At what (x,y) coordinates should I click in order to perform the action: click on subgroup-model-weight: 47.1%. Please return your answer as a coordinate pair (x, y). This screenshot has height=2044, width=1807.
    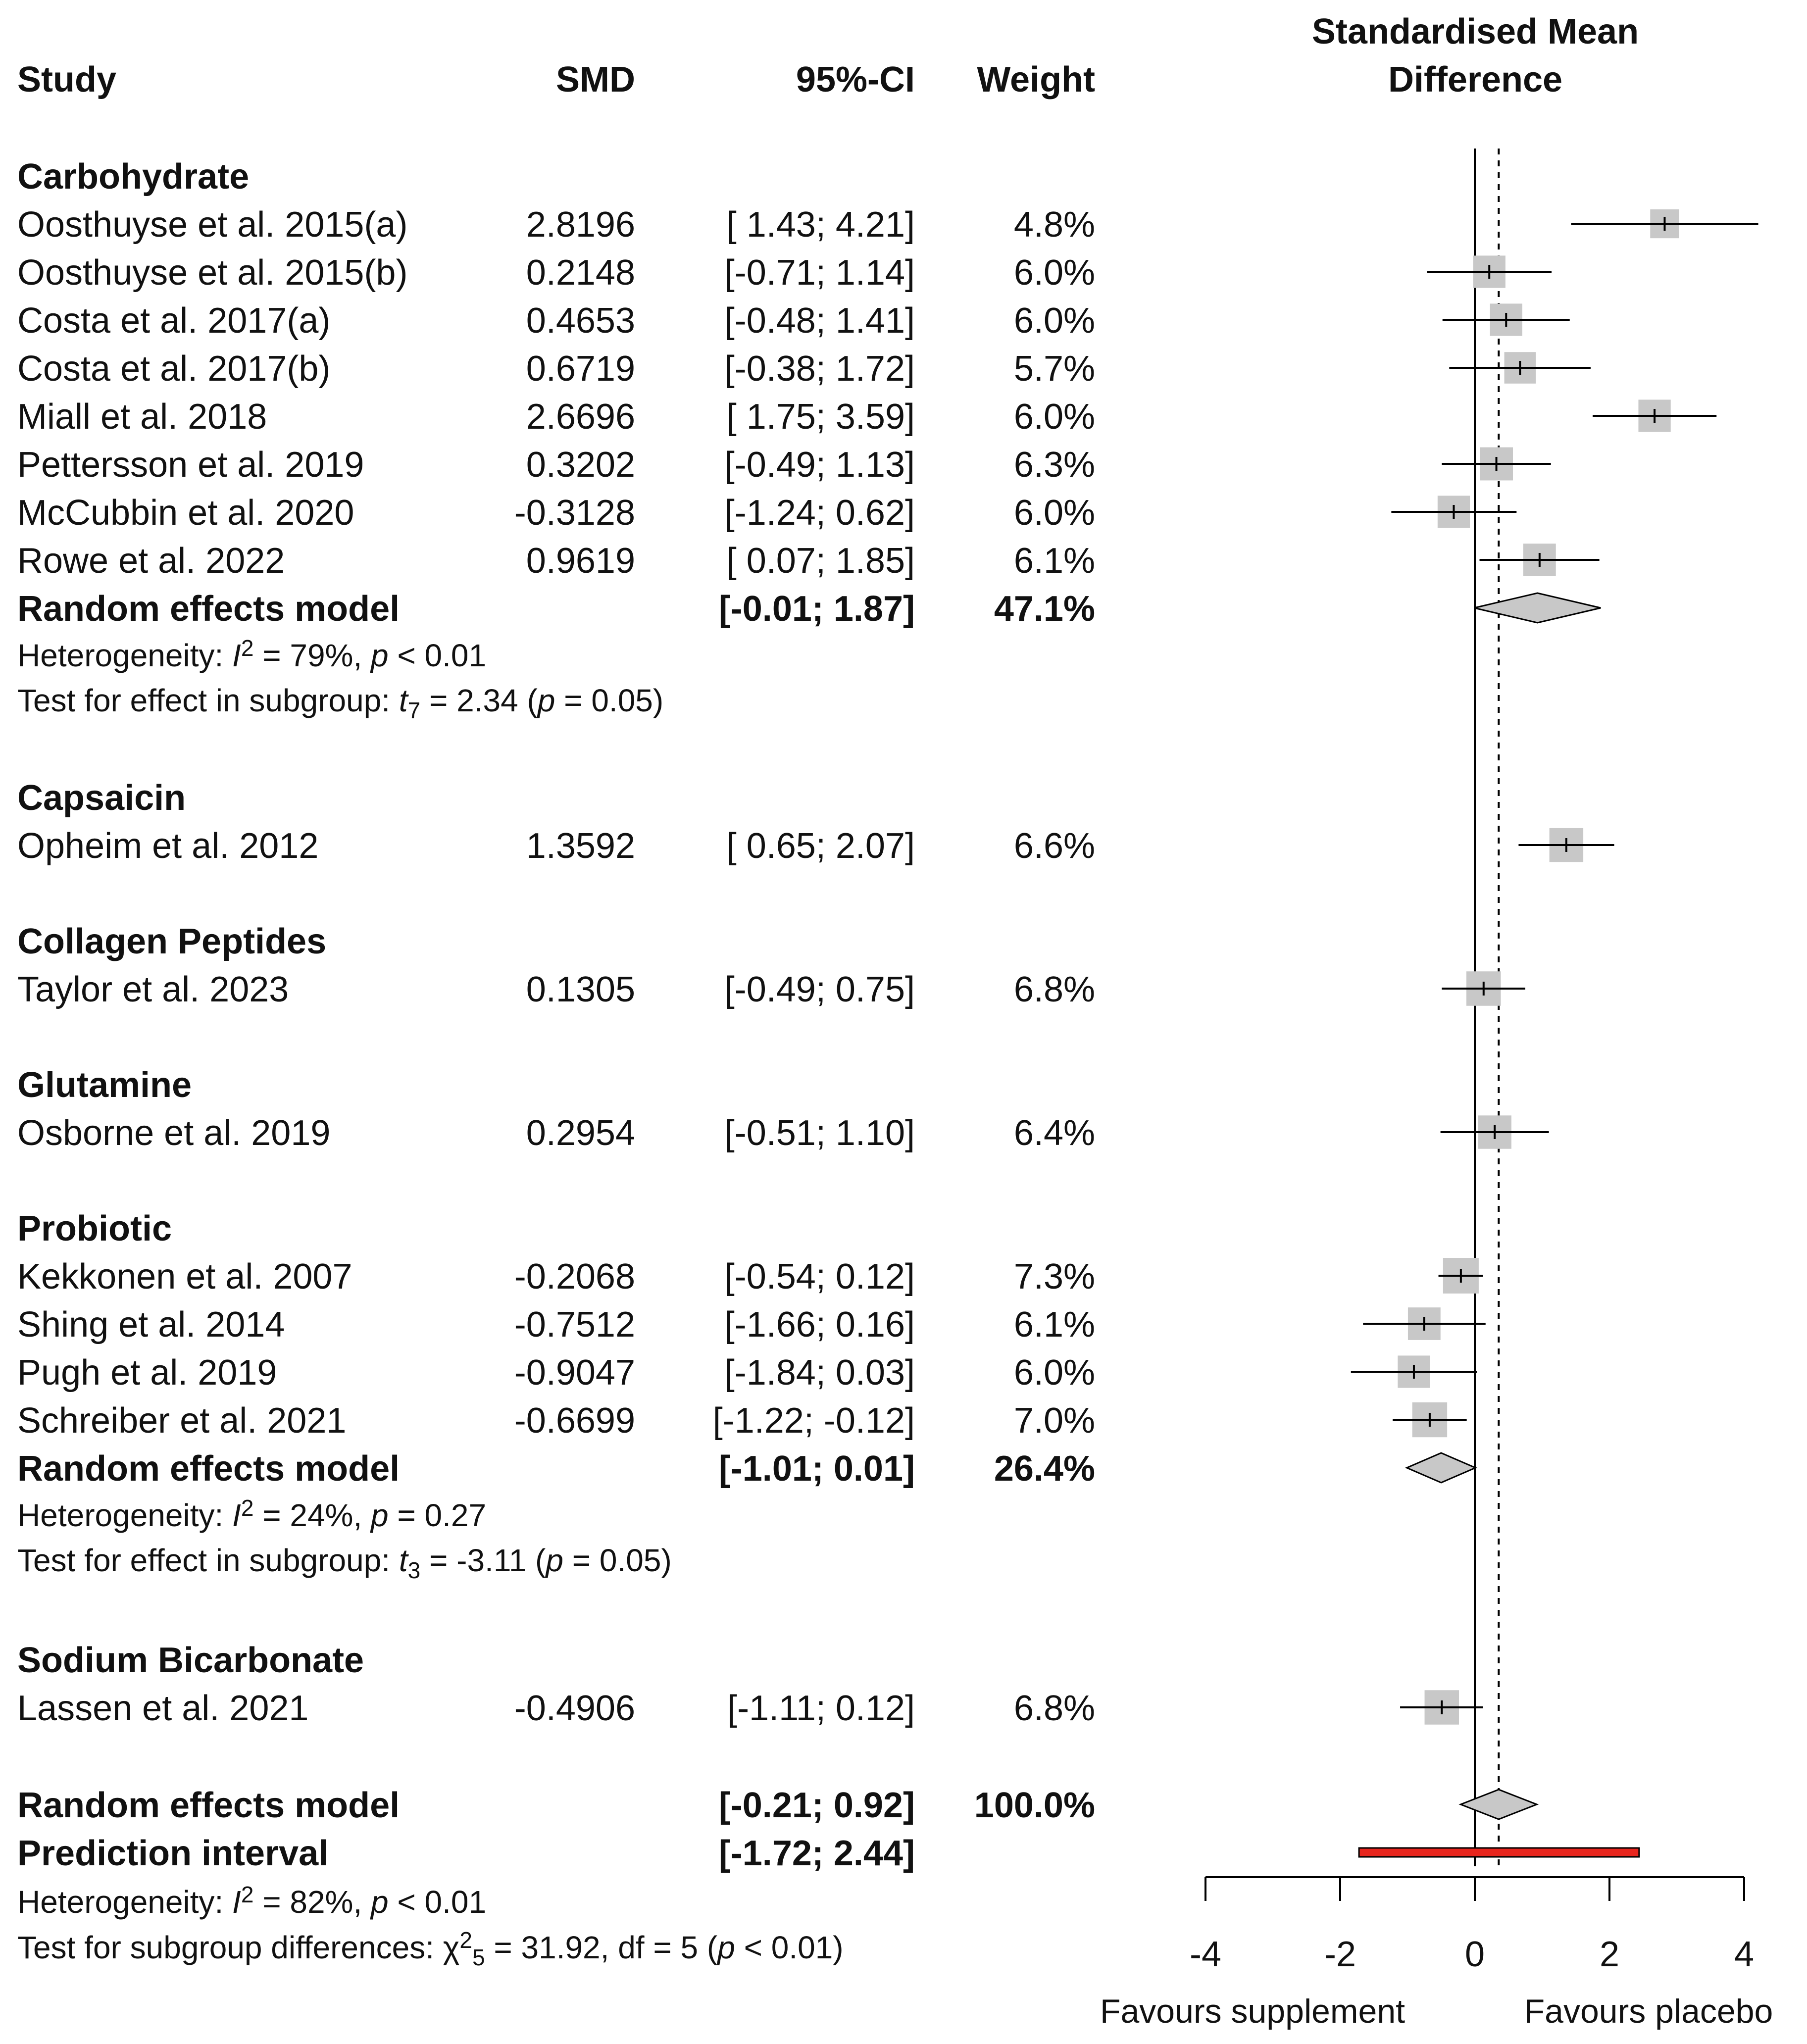
    Looking at the image, I should click on (1044, 609).